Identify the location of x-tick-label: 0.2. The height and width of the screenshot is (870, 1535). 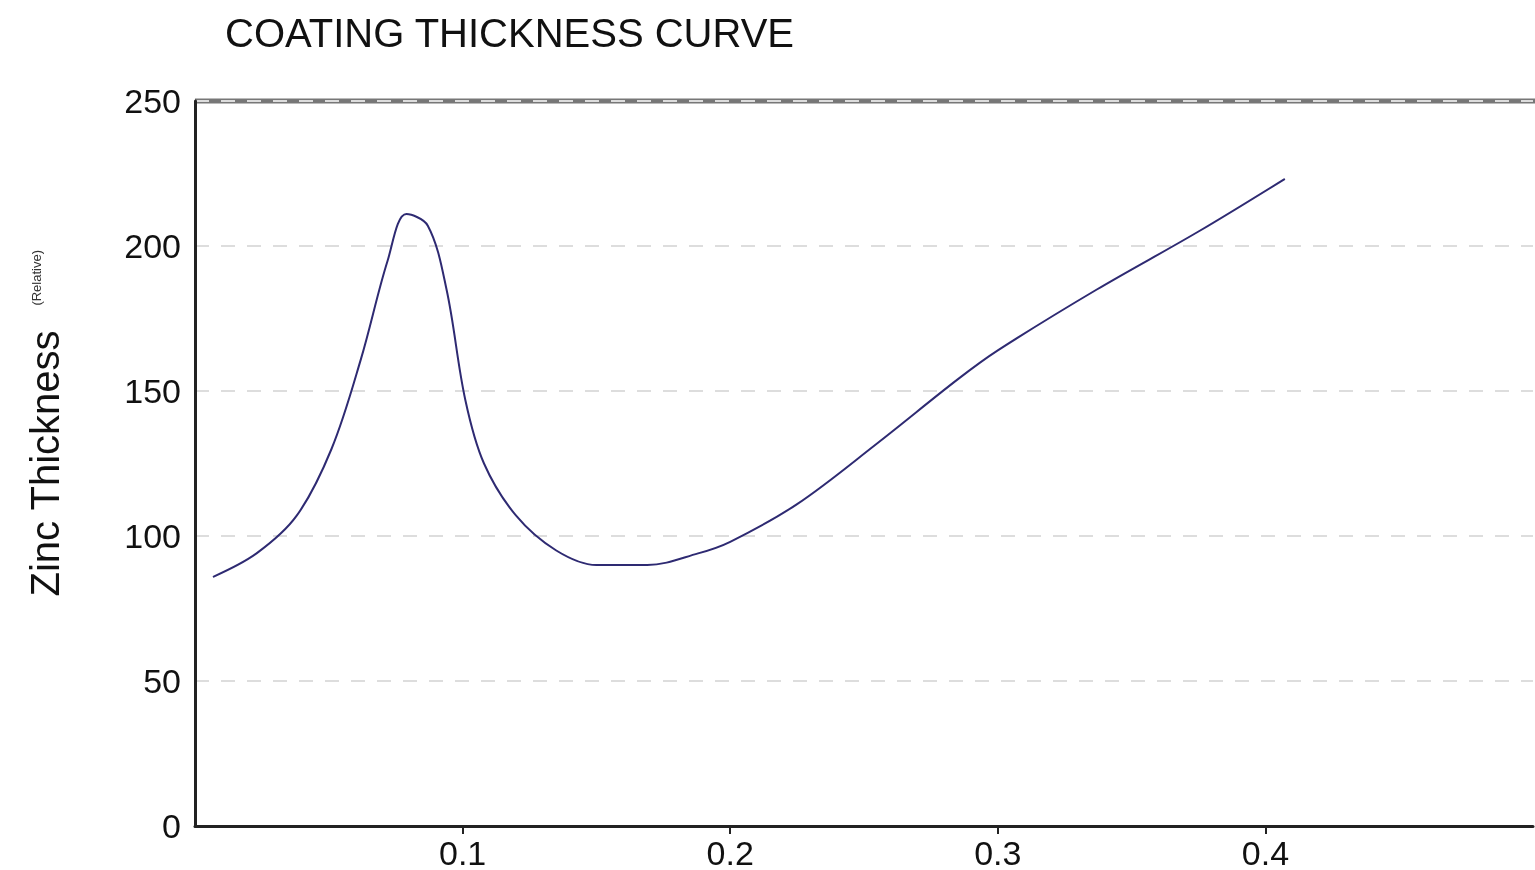
(730, 852).